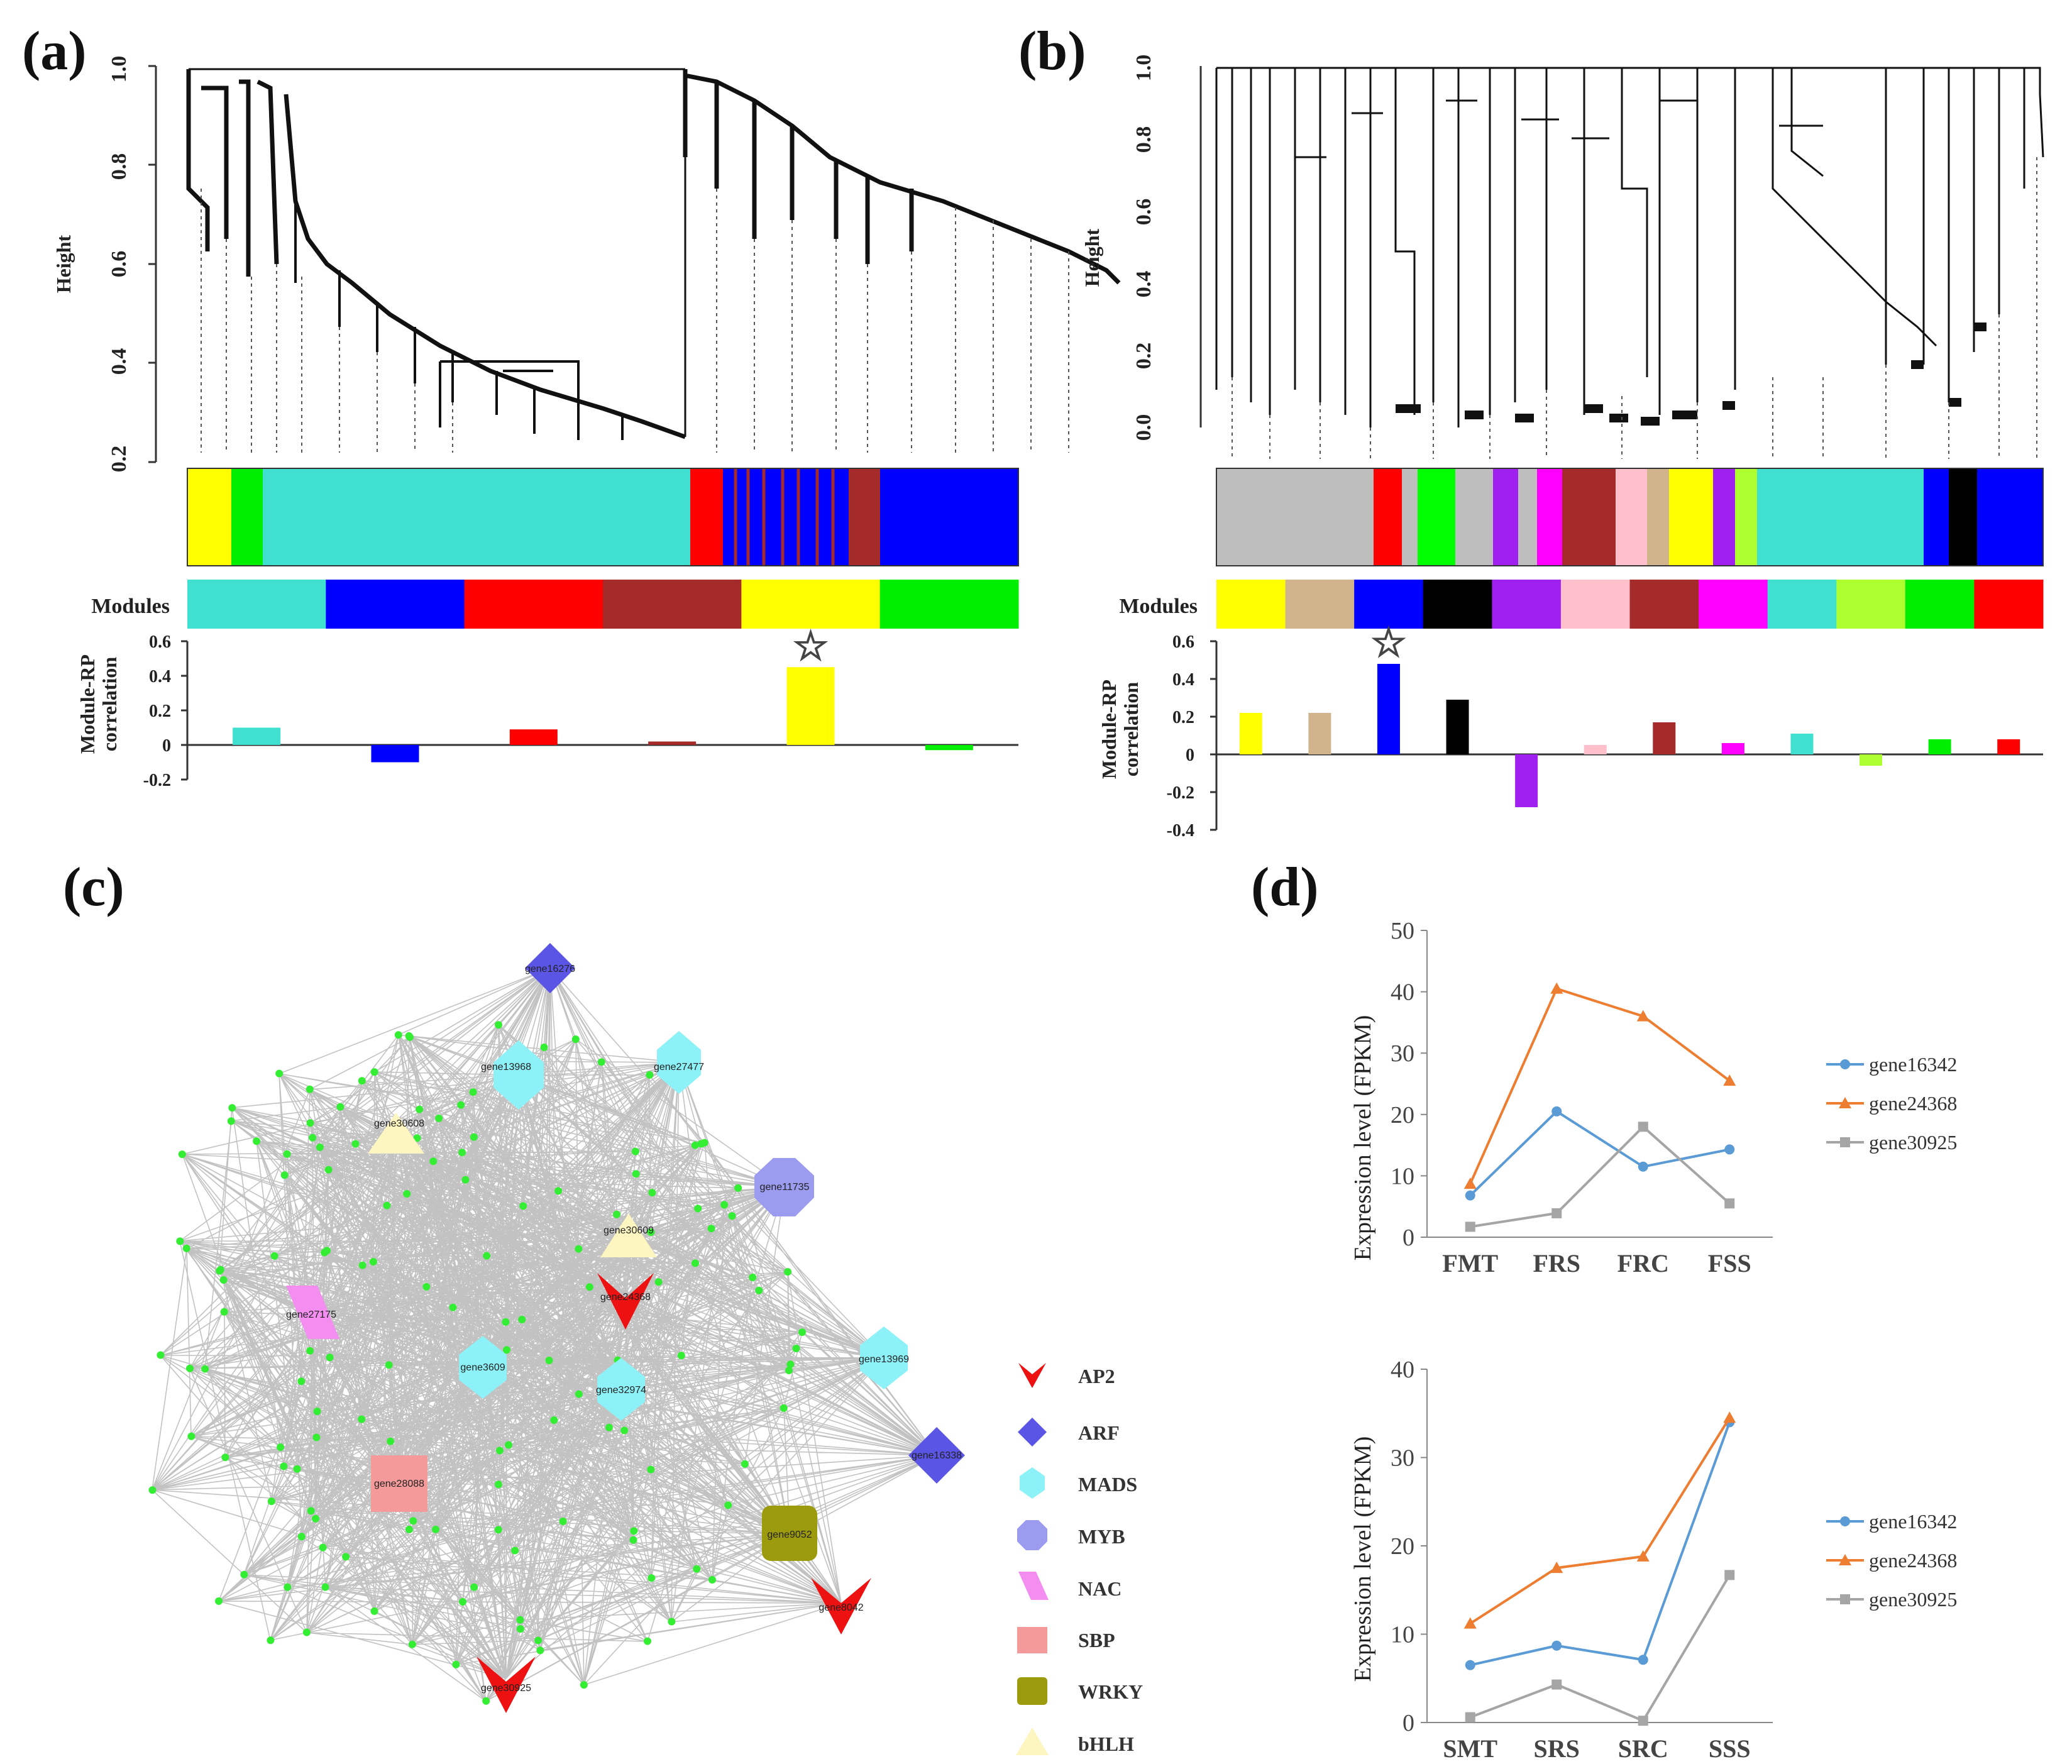  Describe the element at coordinates (936, 1455) in the screenshot. I see `hub-node-ARF: gene16338` at that location.